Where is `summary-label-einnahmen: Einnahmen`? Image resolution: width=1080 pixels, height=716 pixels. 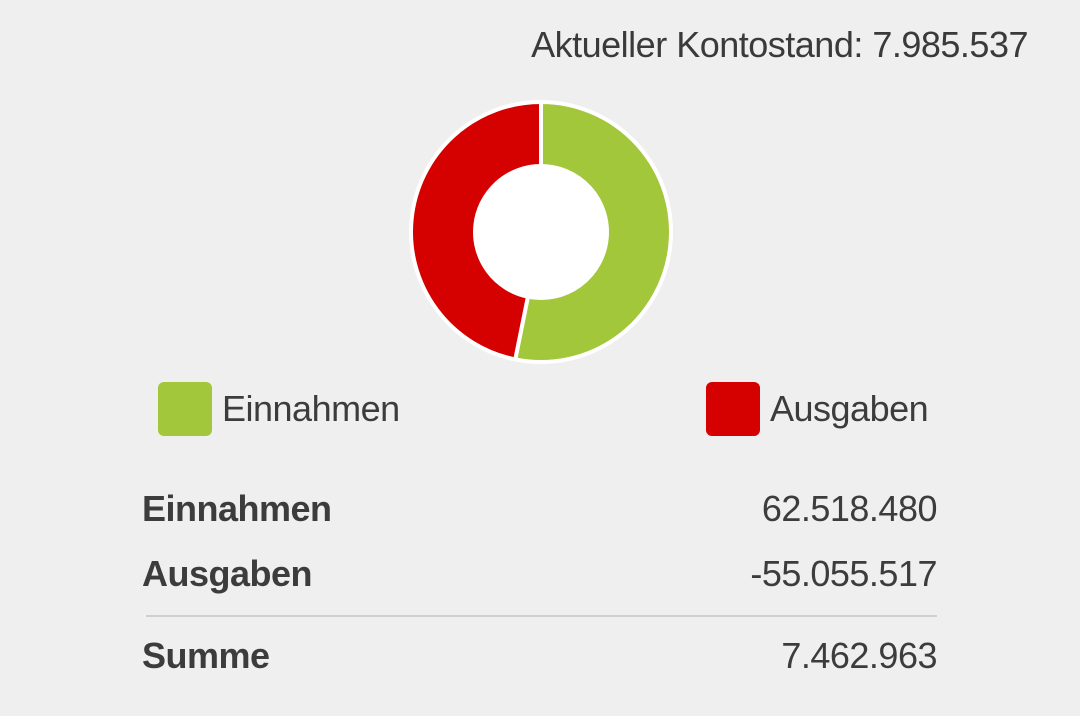
summary-label-einnahmen: Einnahmen is located at coordinates (237, 508).